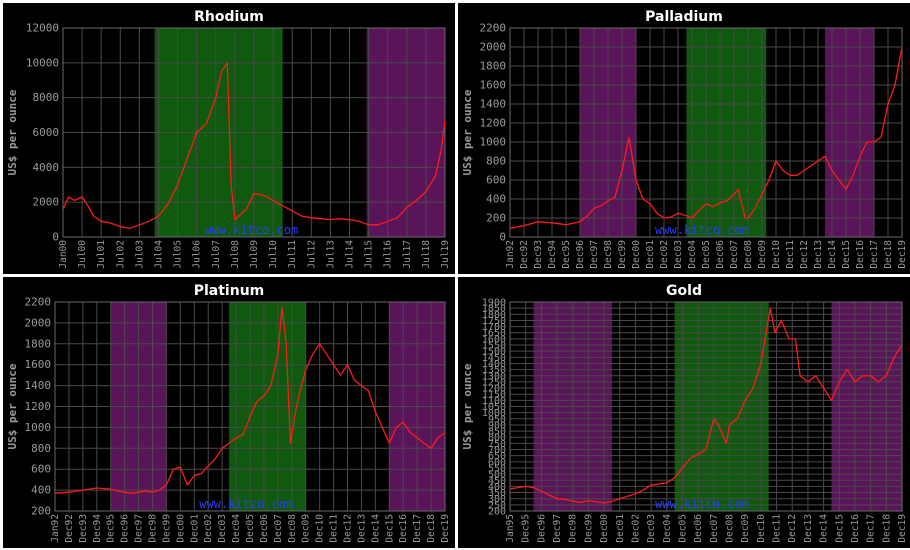  Describe the element at coordinates (292, 254) in the screenshot. I see `x-tick-label: Jul11` at that location.